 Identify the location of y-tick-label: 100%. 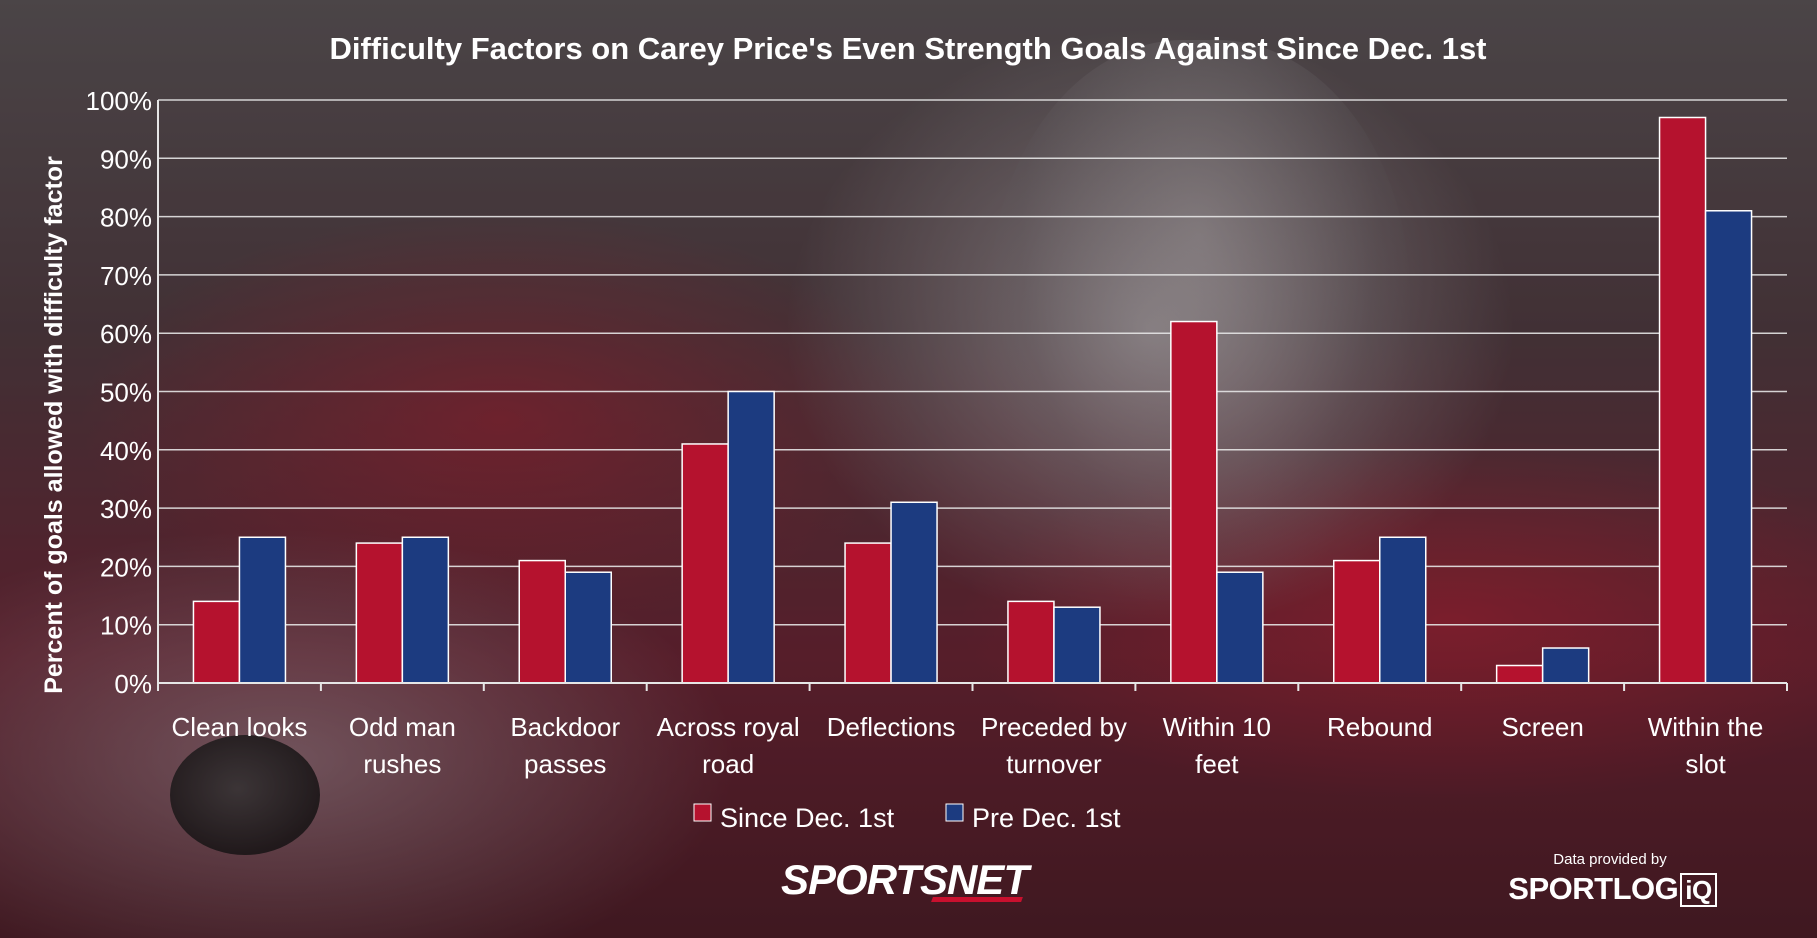
(119, 101).